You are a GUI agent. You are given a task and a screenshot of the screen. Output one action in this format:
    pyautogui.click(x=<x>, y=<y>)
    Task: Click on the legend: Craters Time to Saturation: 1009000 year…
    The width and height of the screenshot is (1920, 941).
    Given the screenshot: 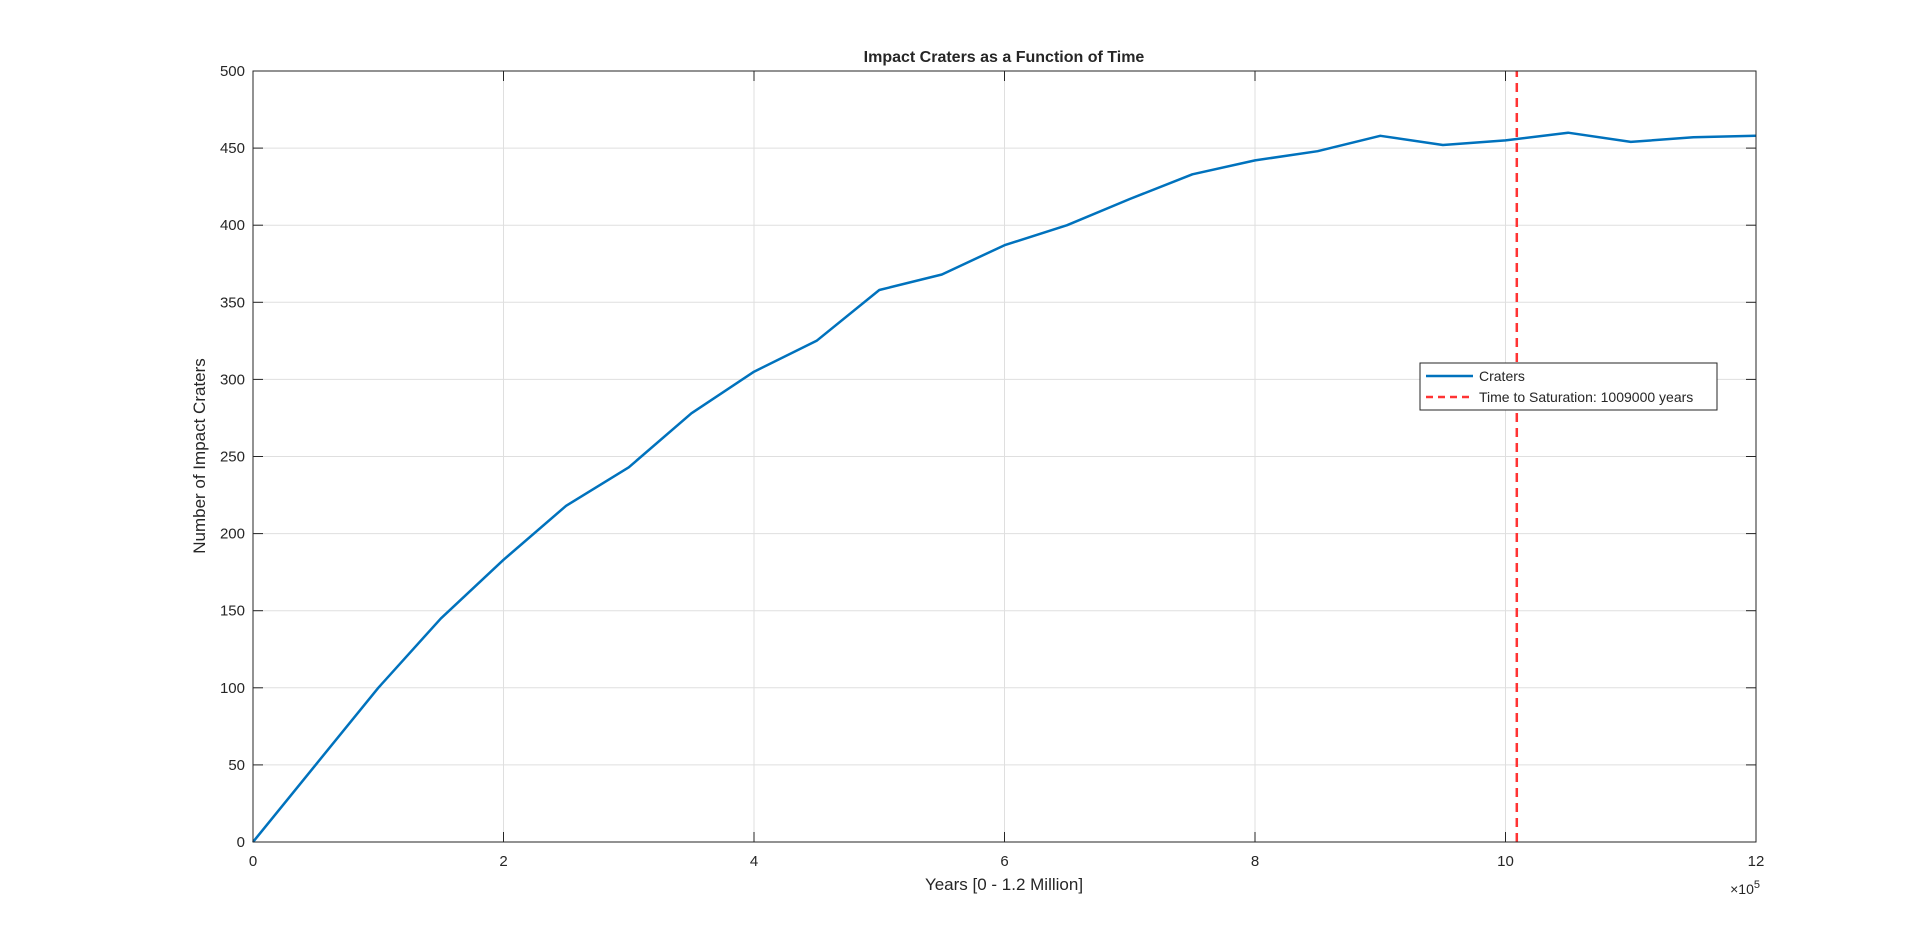 What is the action you would take?
    pyautogui.click(x=1568, y=386)
    